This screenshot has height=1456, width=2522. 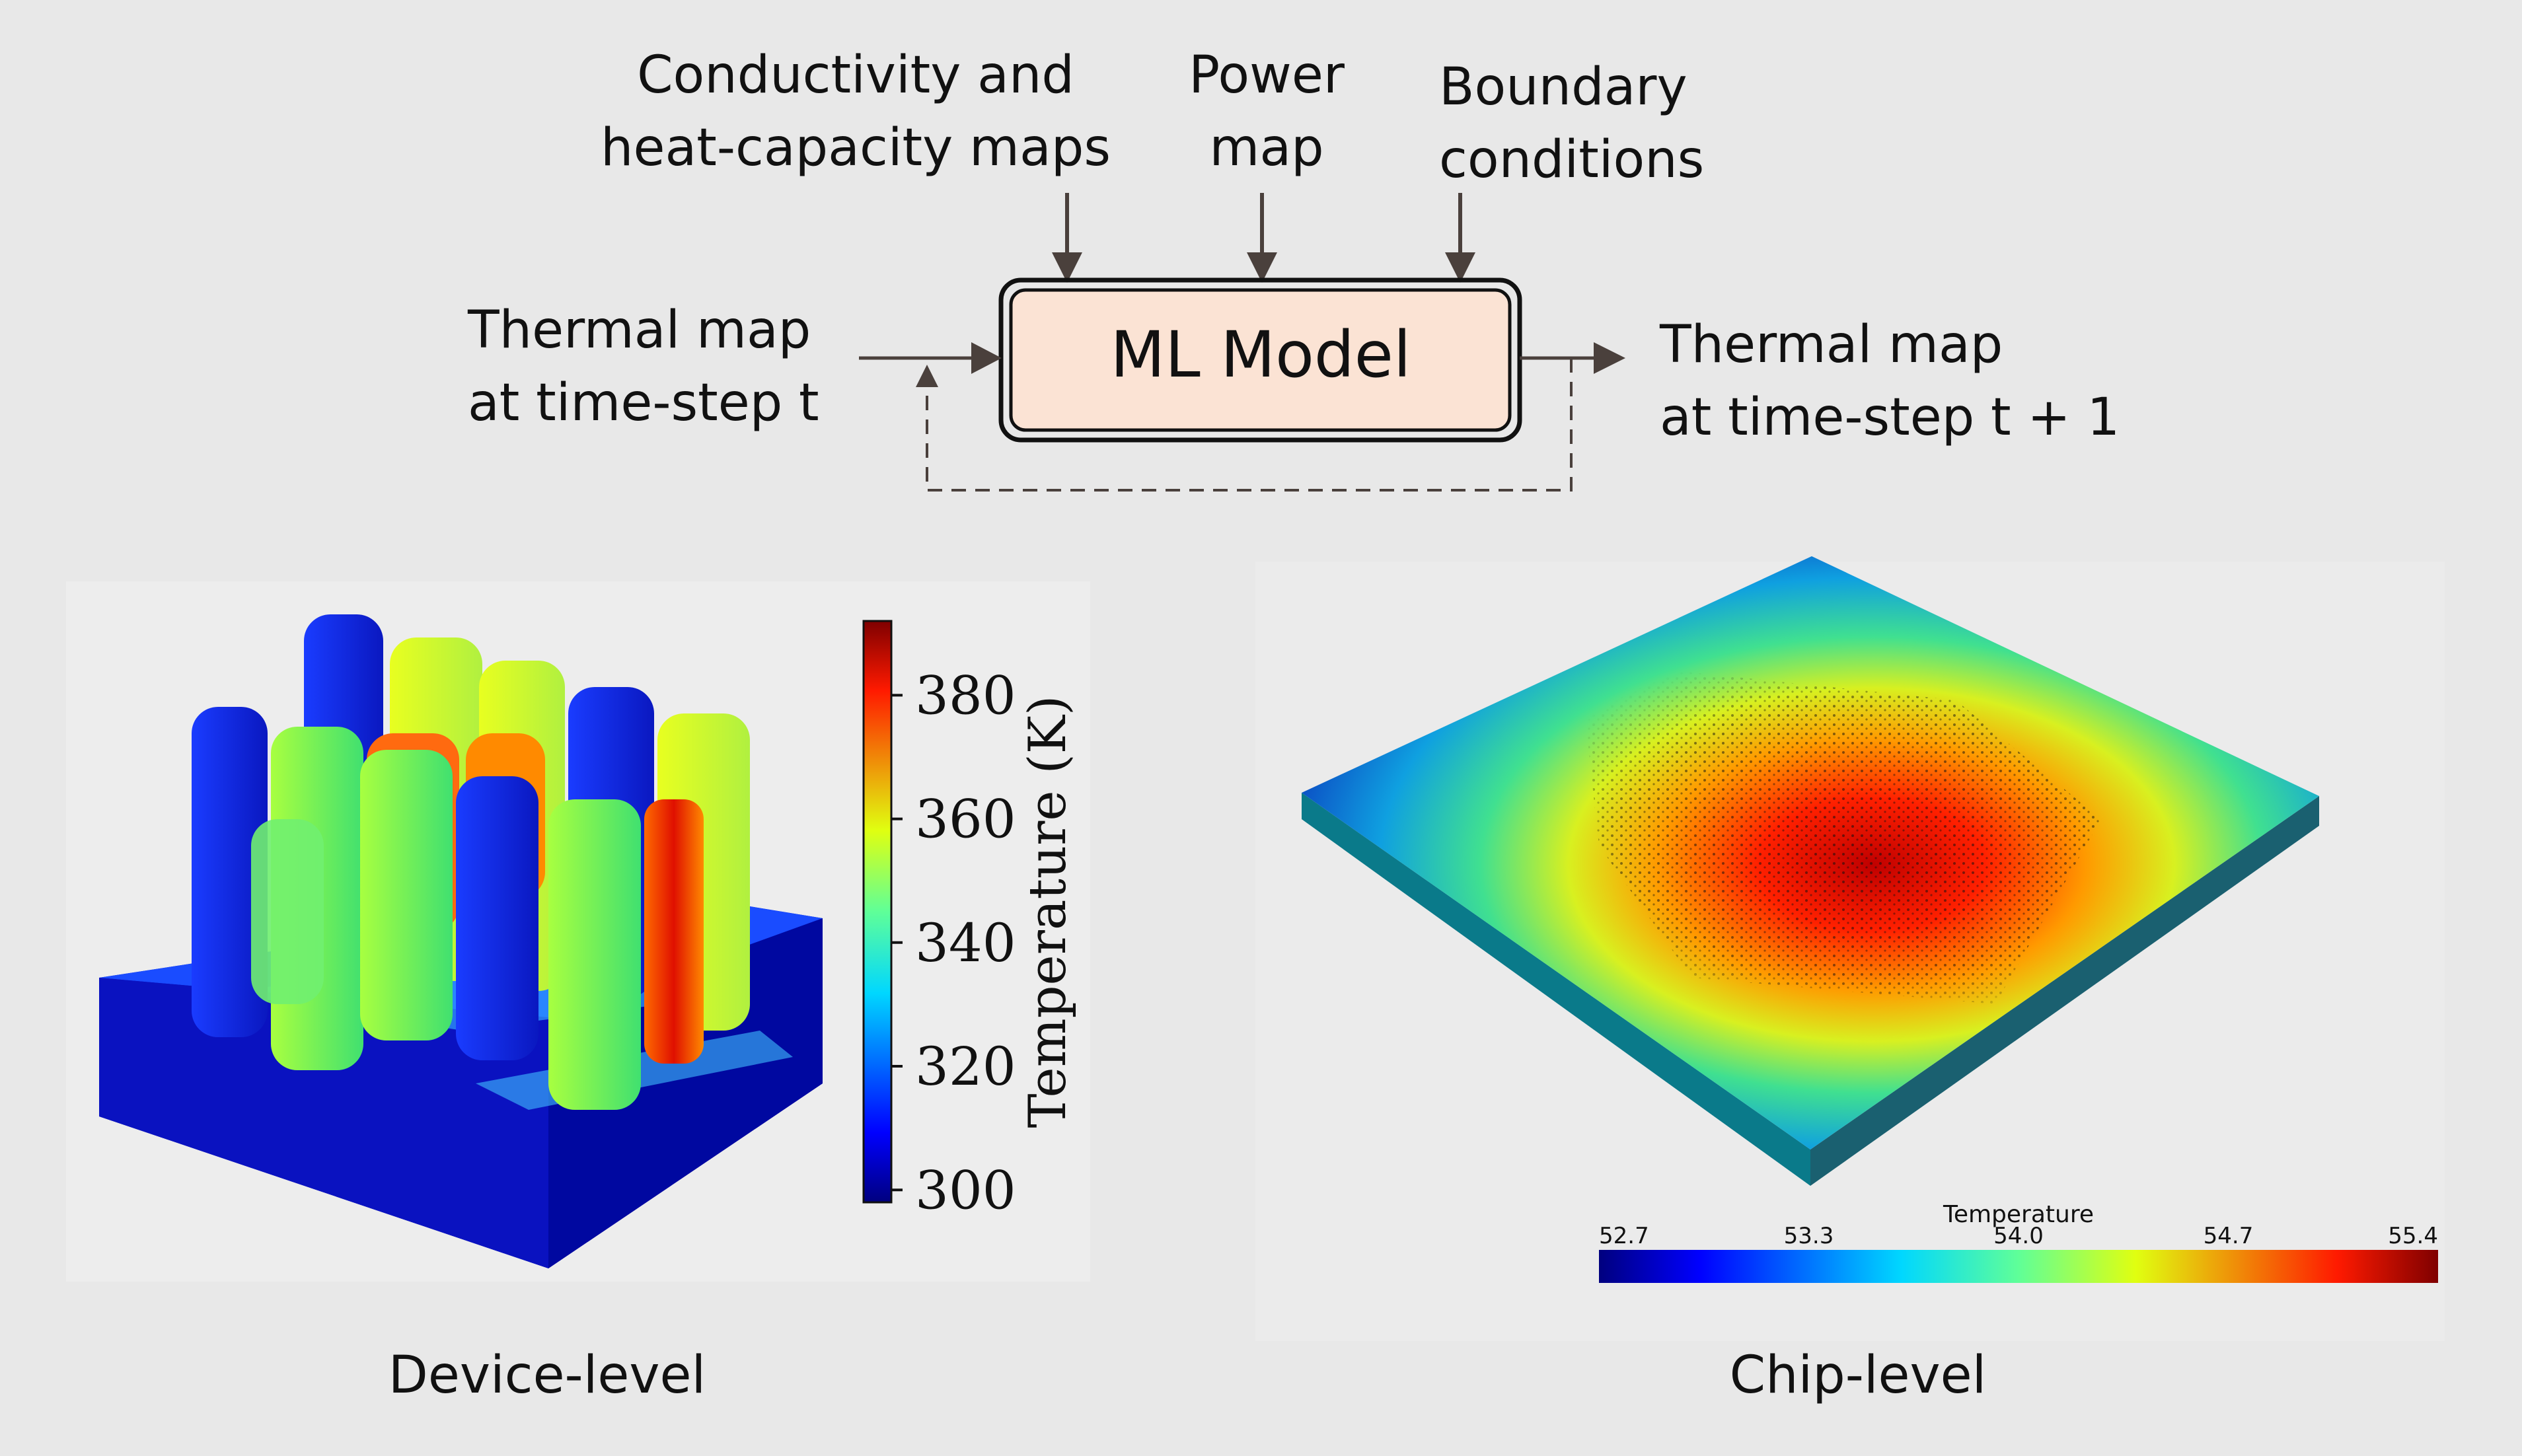 I want to click on boundary-label-line1: Boundary, so click(x=1563, y=87).